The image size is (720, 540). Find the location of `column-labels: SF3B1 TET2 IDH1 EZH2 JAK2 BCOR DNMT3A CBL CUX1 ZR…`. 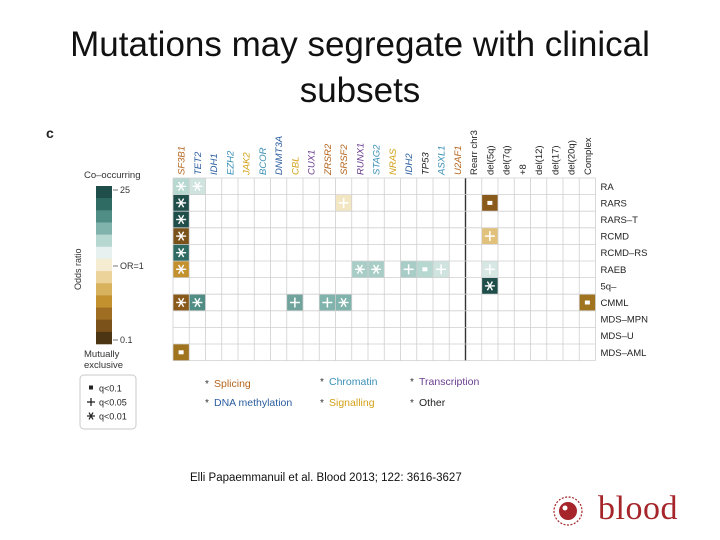

column-labels: SF3B1 TET2 IDH1 EZH2 JAK2 BCOR DNMT3A CBL CUX1 ZR… is located at coordinates (385, 153).